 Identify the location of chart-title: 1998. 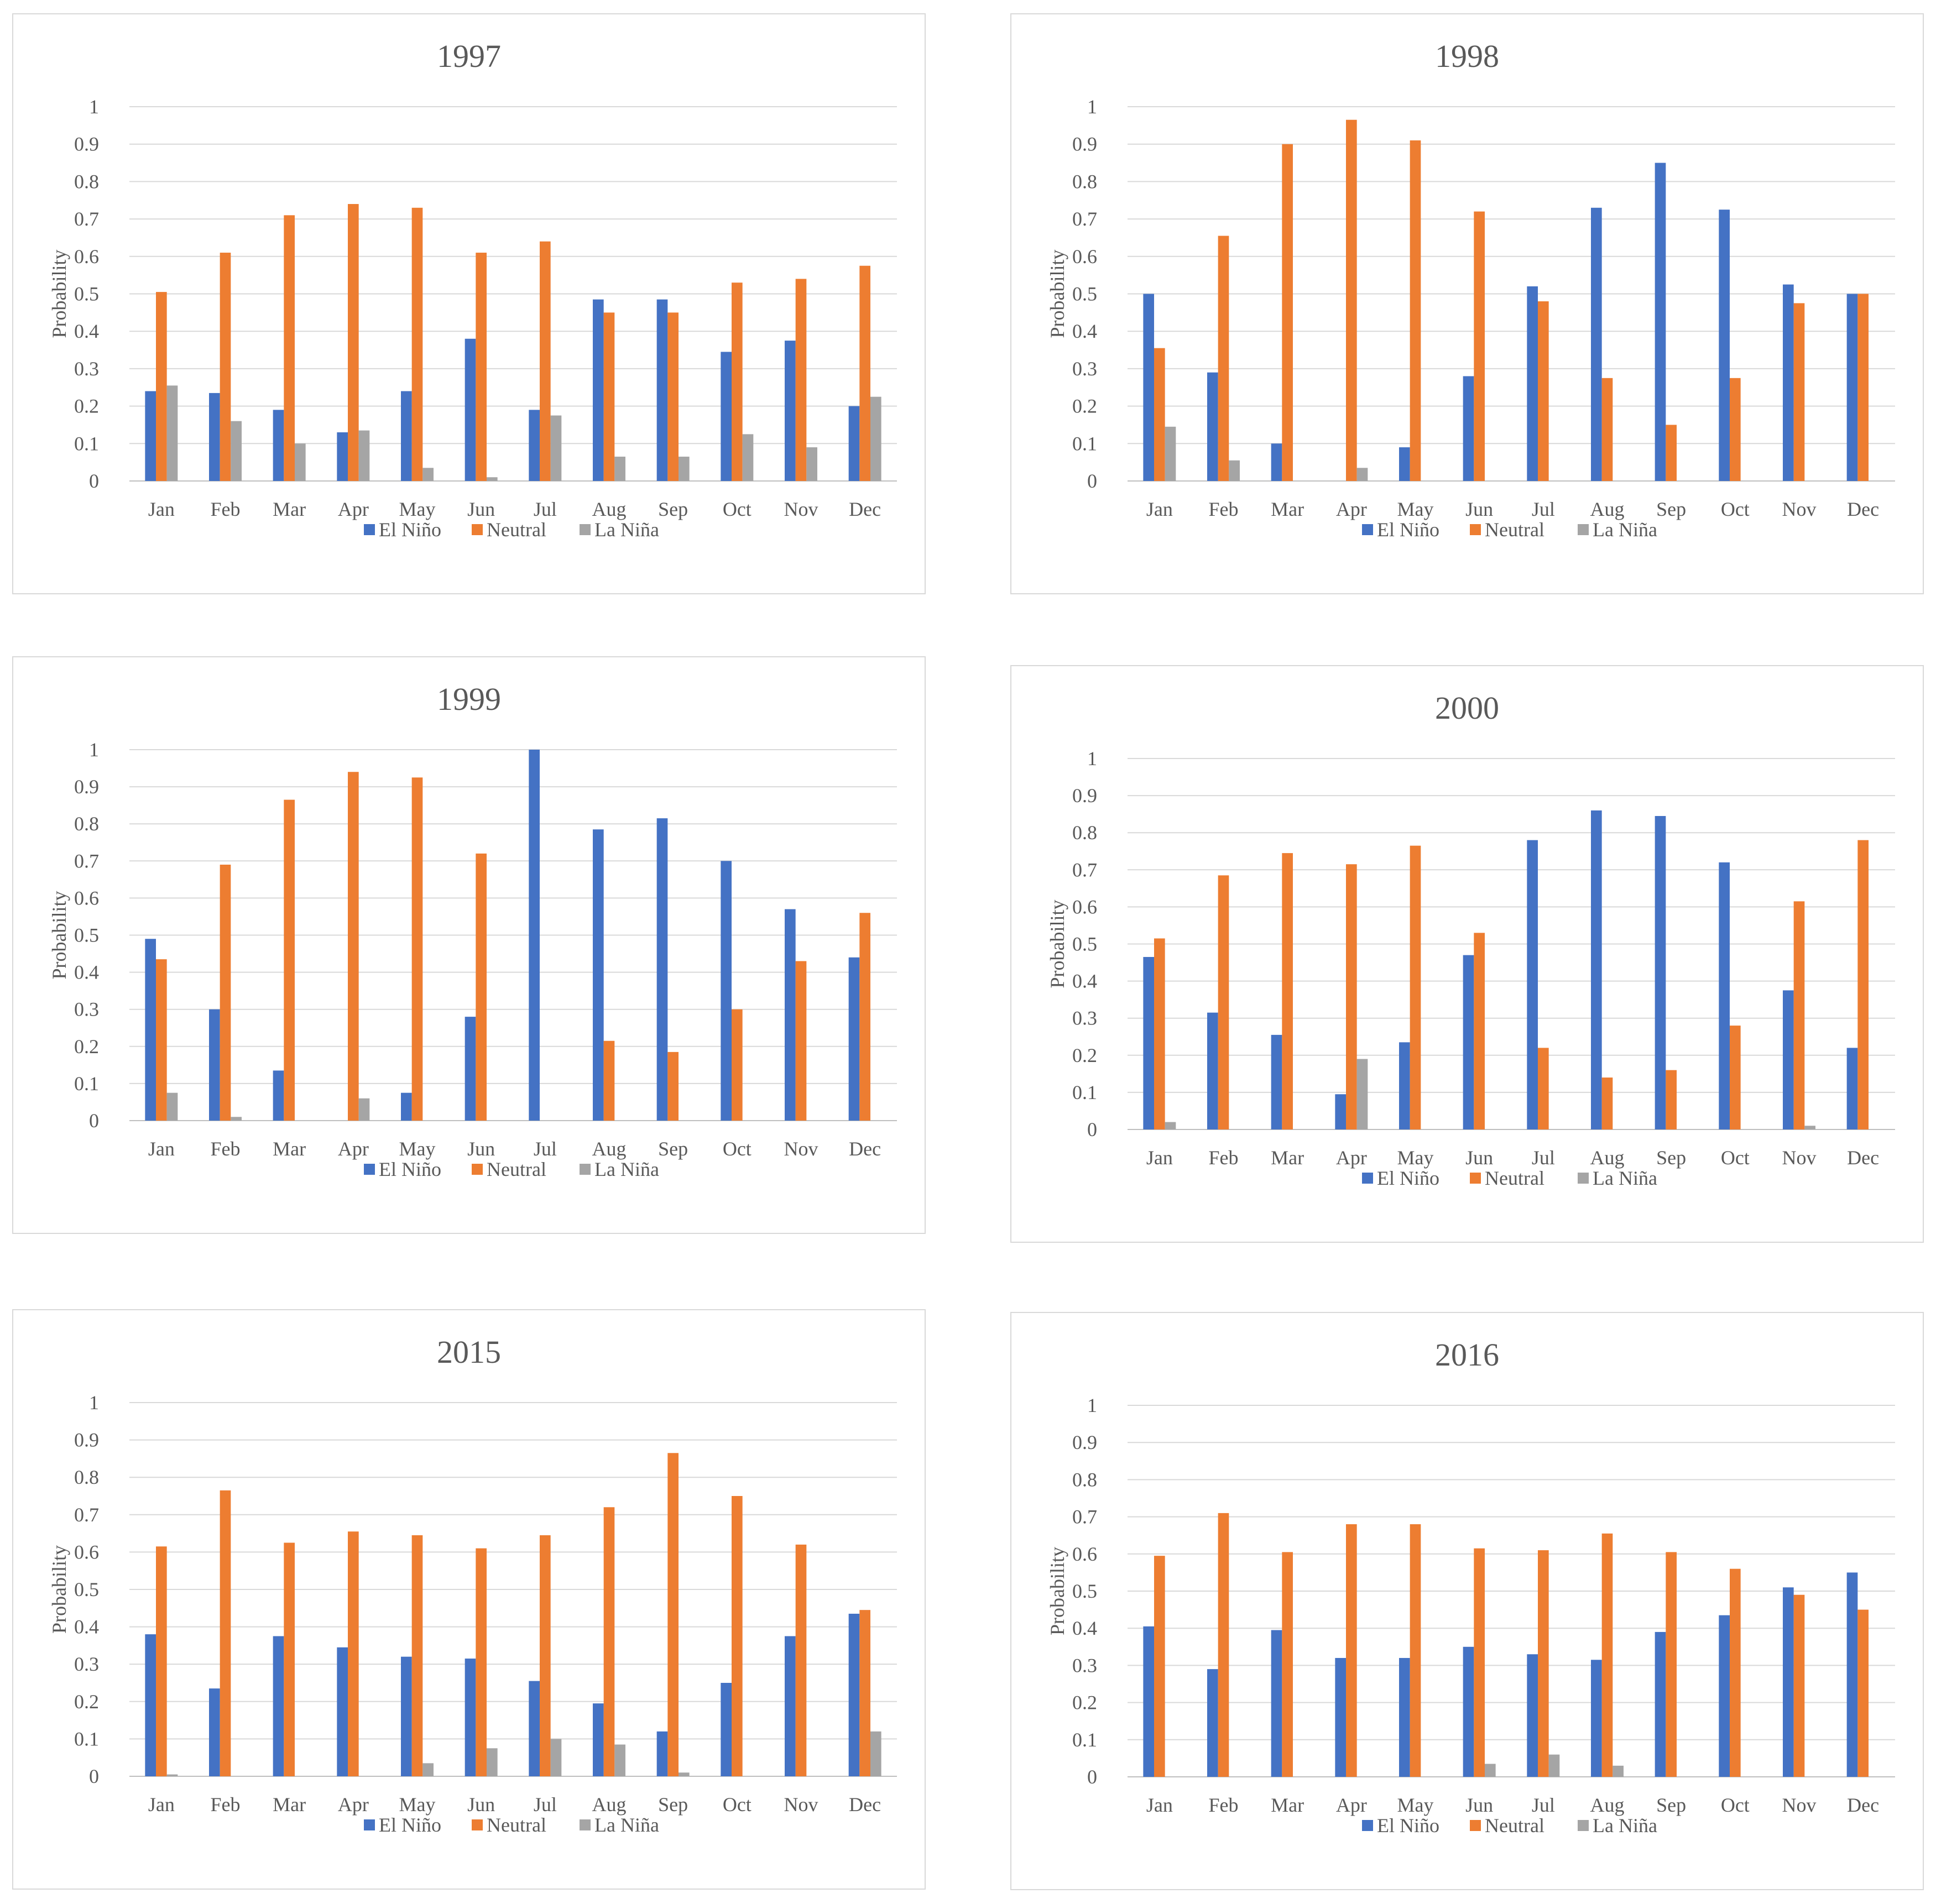
(1467, 56).